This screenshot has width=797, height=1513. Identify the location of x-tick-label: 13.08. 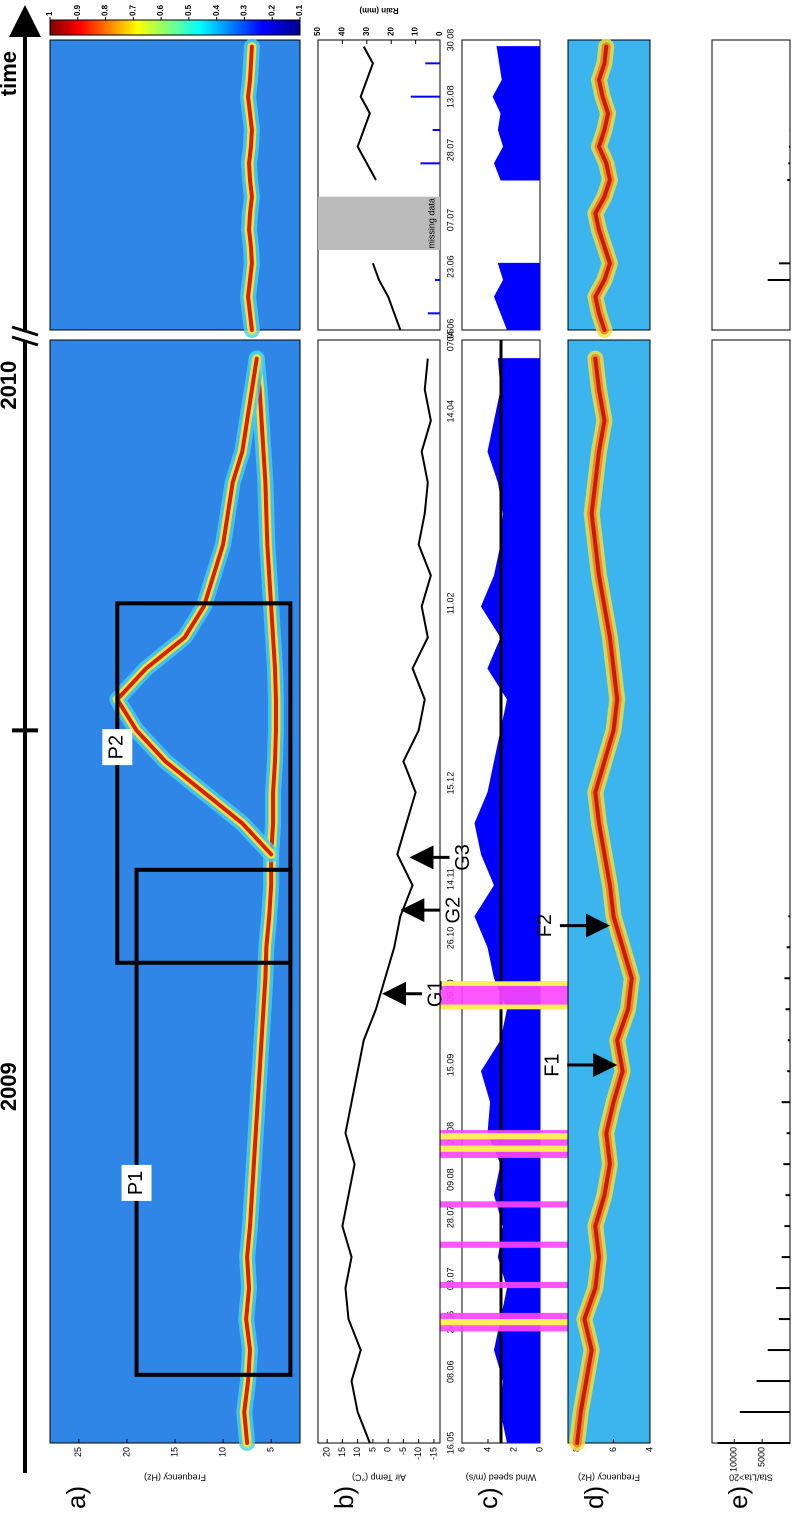
(450, 96).